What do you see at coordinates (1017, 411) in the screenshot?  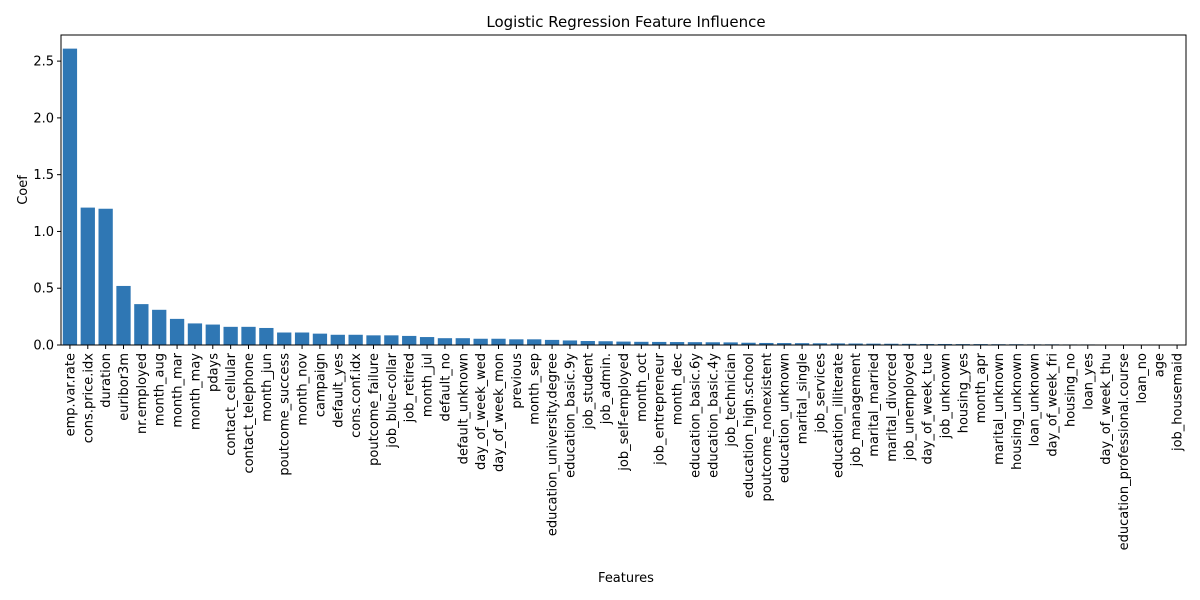 I see `x-tick-label: housing_unknown` at bounding box center [1017, 411].